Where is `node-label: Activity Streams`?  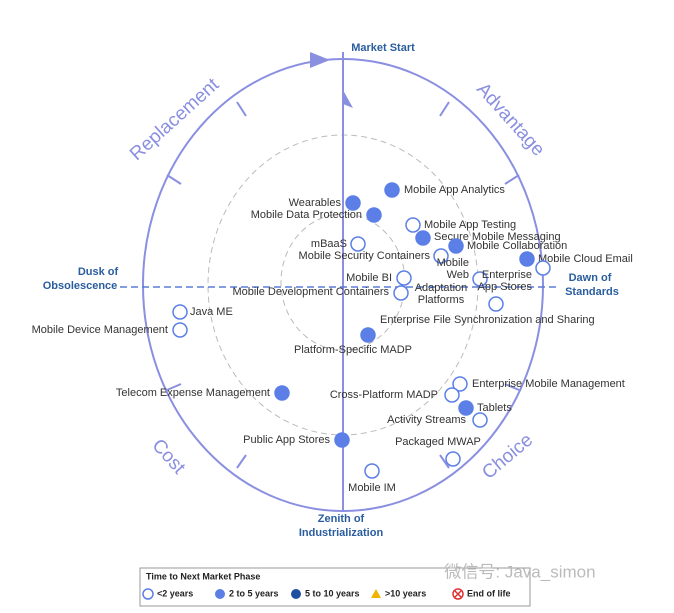 node-label: Activity Streams is located at coordinates (426, 420).